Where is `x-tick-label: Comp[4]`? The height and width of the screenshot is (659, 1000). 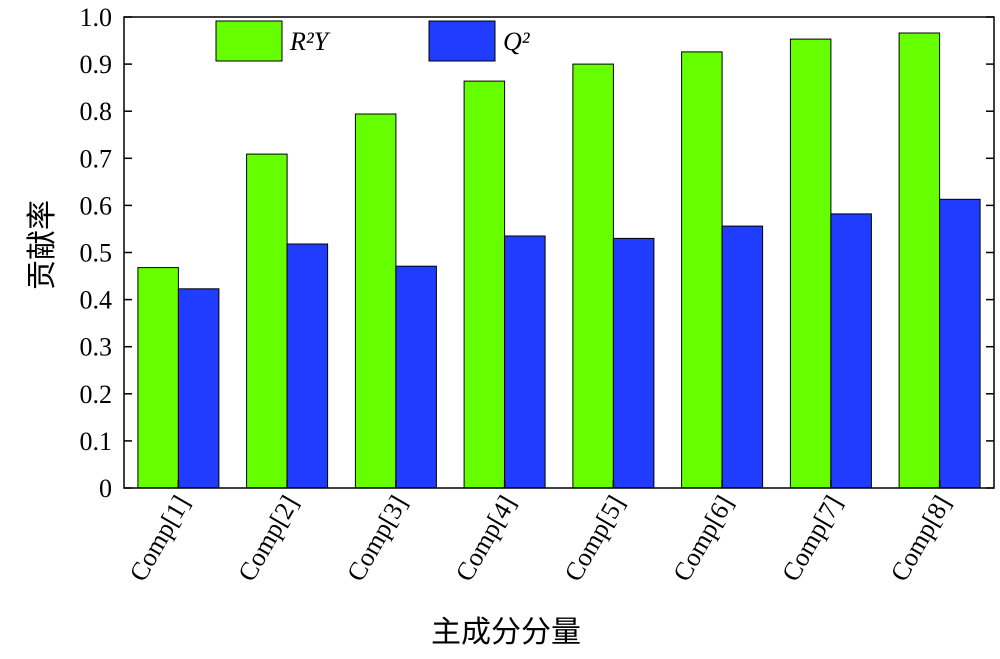 x-tick-label: Comp[4] is located at coordinates (486, 539).